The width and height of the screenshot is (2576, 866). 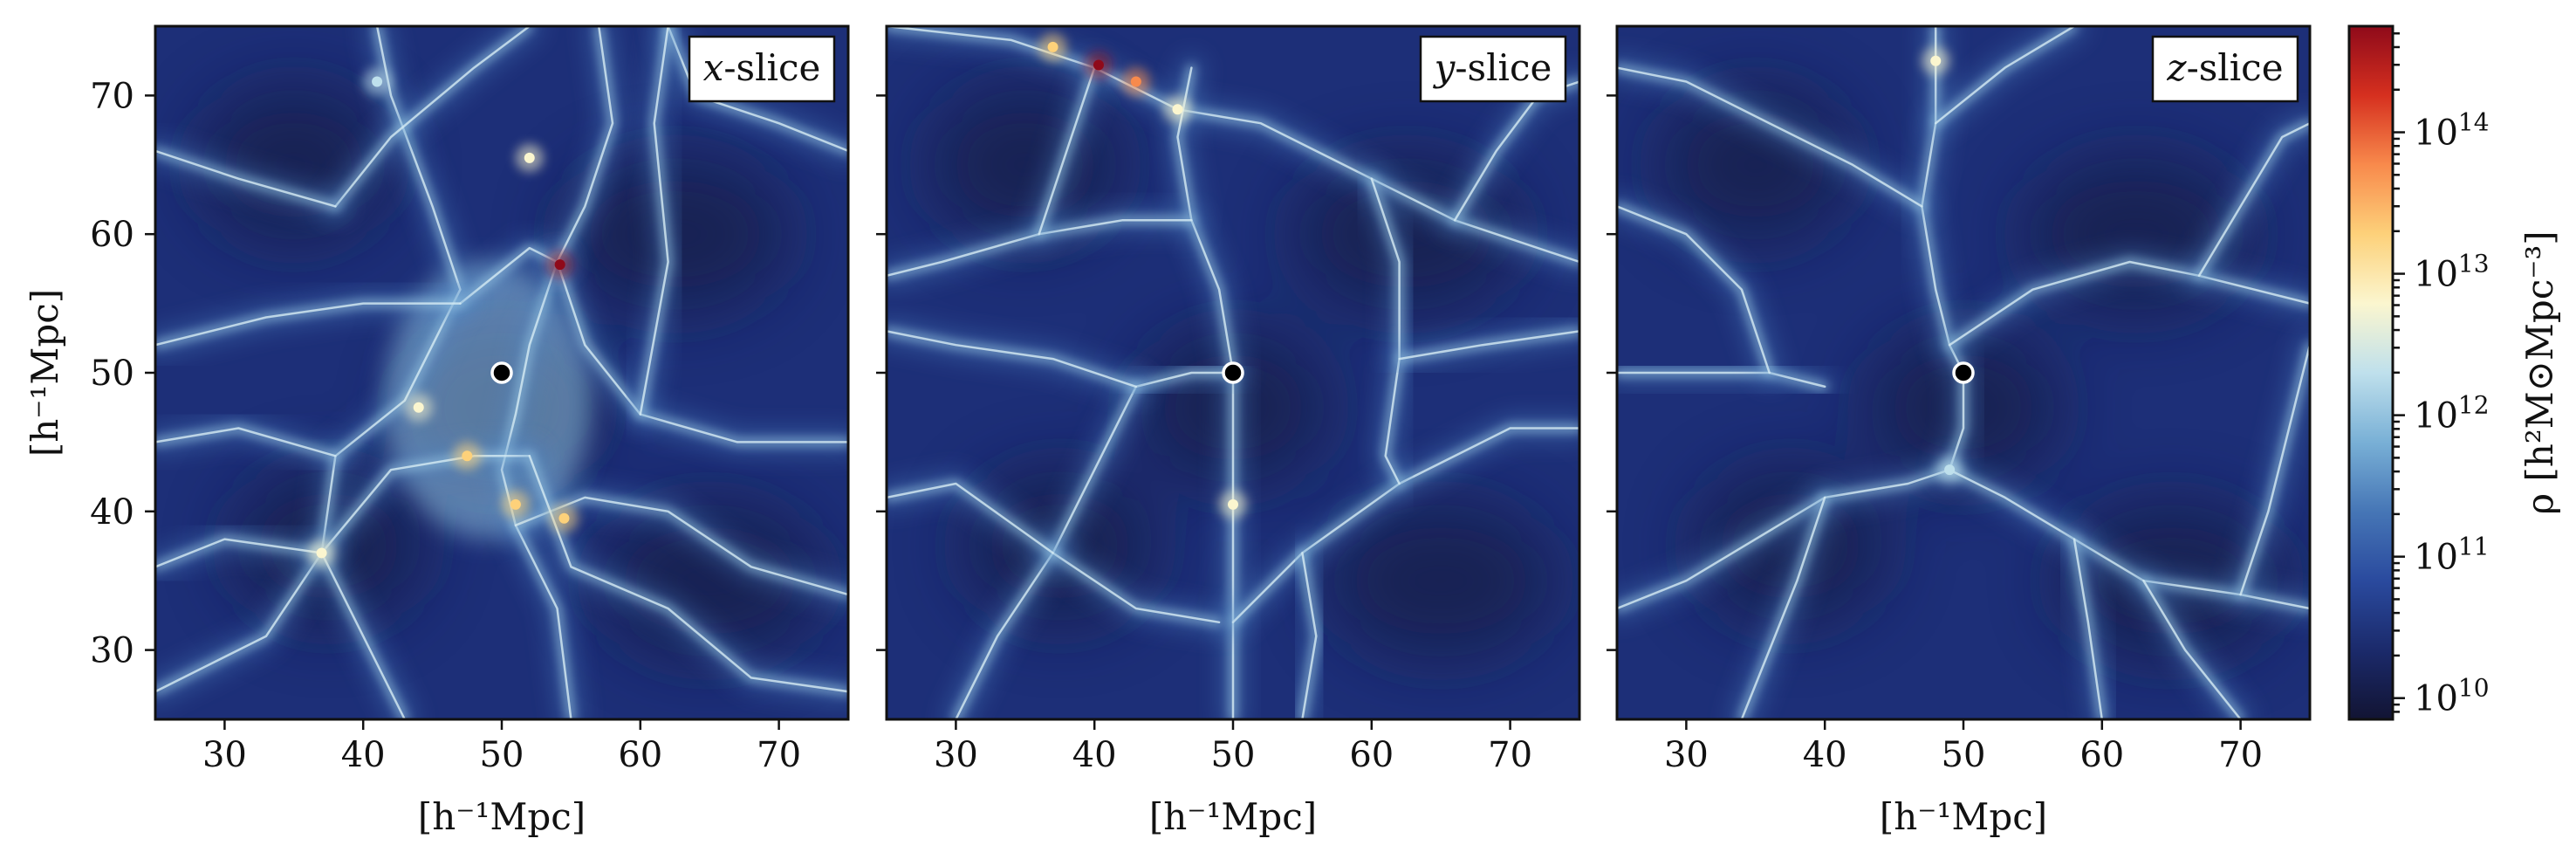 I want to click on colorbar-tick-label: 1014, so click(x=2452, y=131).